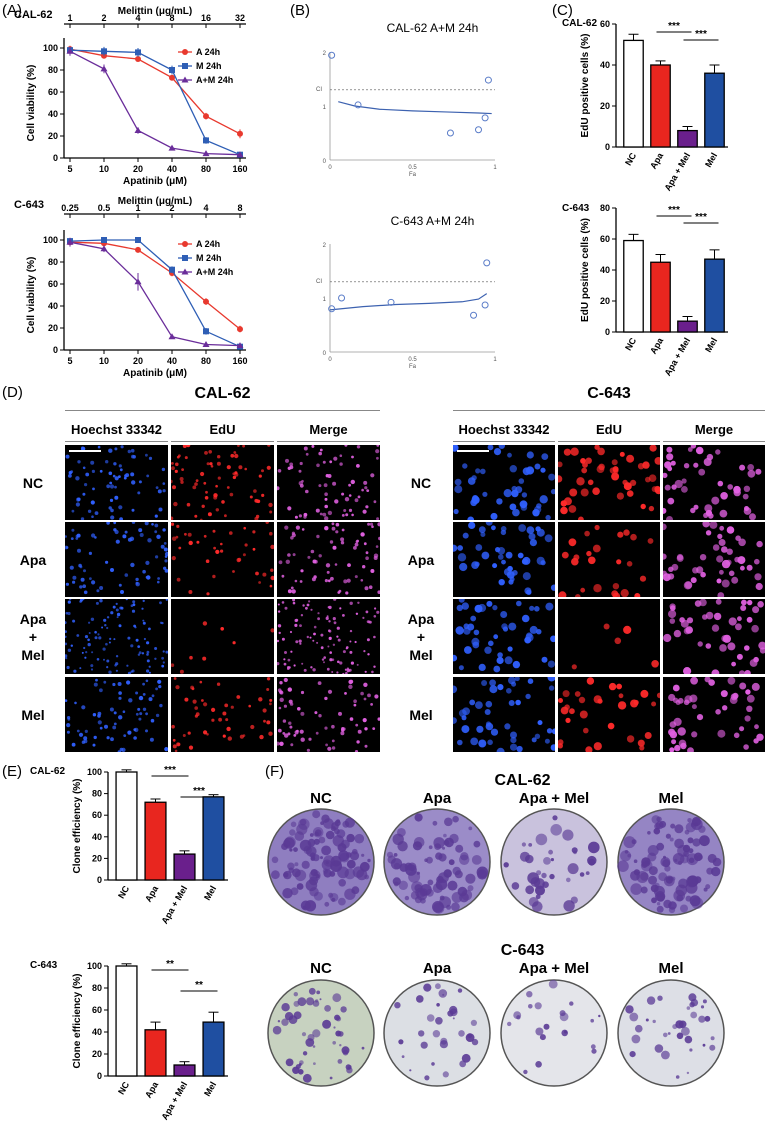 This screenshot has height=1121, width=780. What do you see at coordinates (12, 10) in the screenshot?
I see `panel-label-a: (A)` at bounding box center [12, 10].